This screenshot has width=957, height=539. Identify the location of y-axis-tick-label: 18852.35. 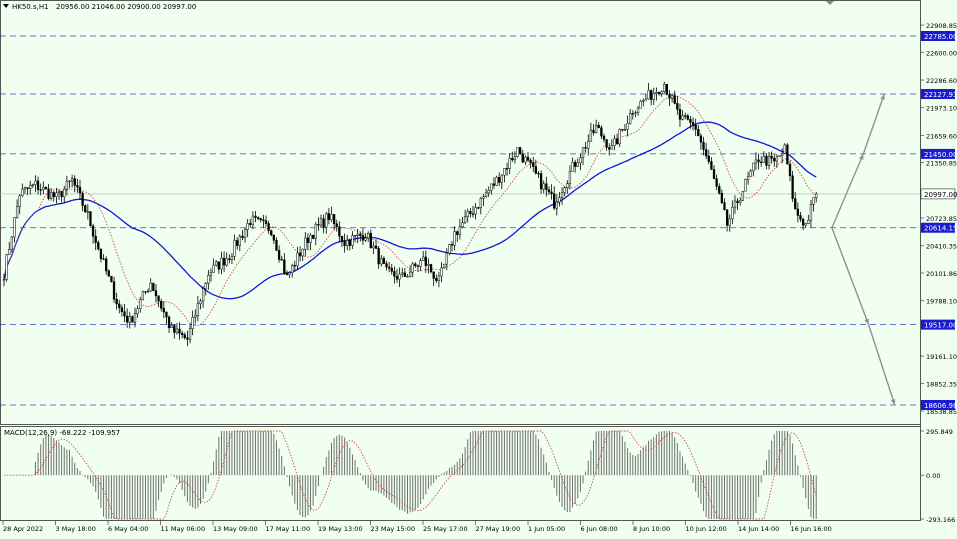
(941, 384).